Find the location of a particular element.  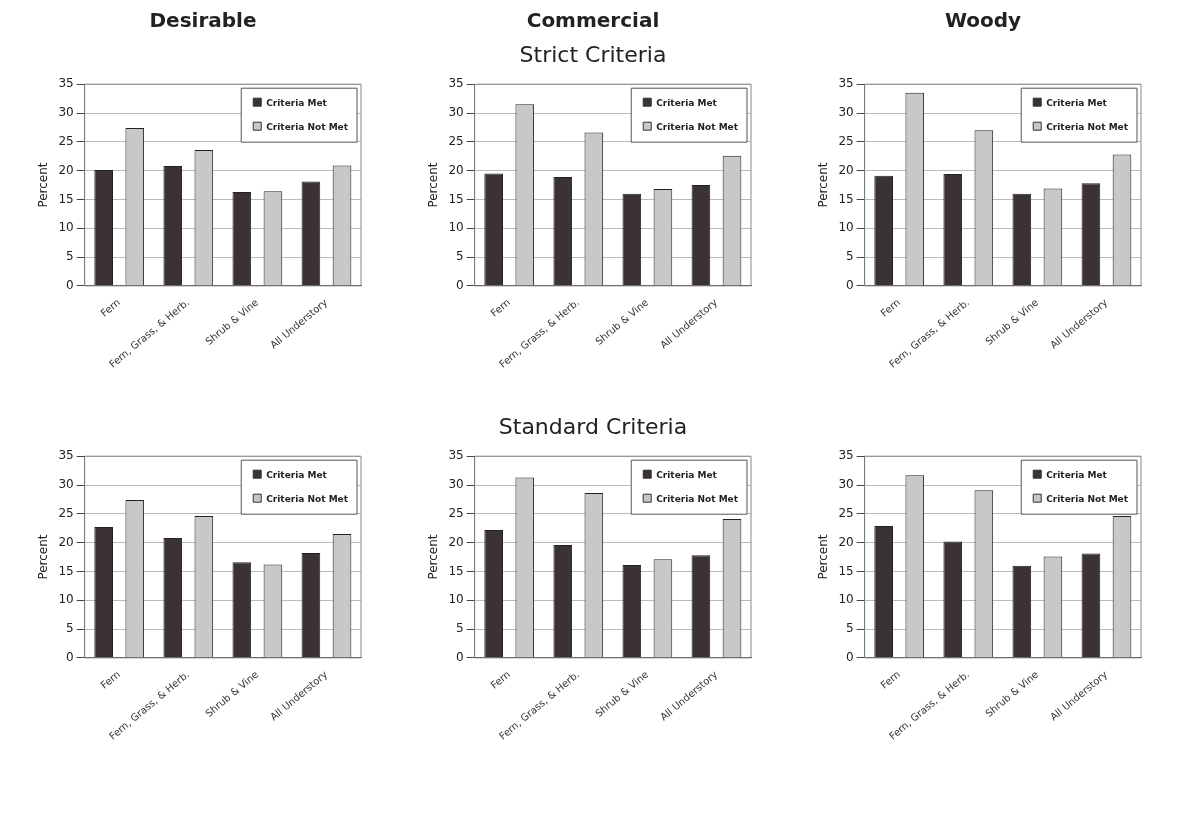

chart-subtitle: Strict Criteria is located at coordinates (593, 55).